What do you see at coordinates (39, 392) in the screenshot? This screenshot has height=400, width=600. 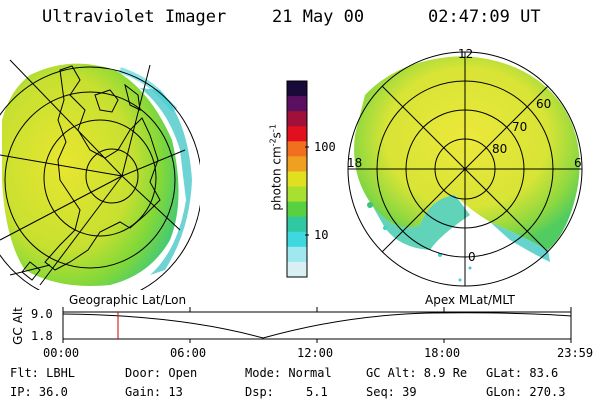 I see `info-ip: IP: 36.0` at bounding box center [39, 392].